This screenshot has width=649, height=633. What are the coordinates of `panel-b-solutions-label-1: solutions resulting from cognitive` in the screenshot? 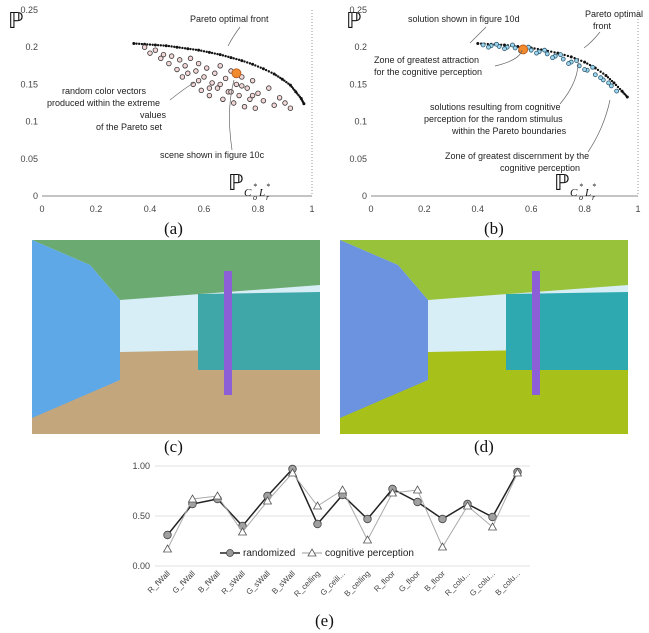 It's located at (495, 107).